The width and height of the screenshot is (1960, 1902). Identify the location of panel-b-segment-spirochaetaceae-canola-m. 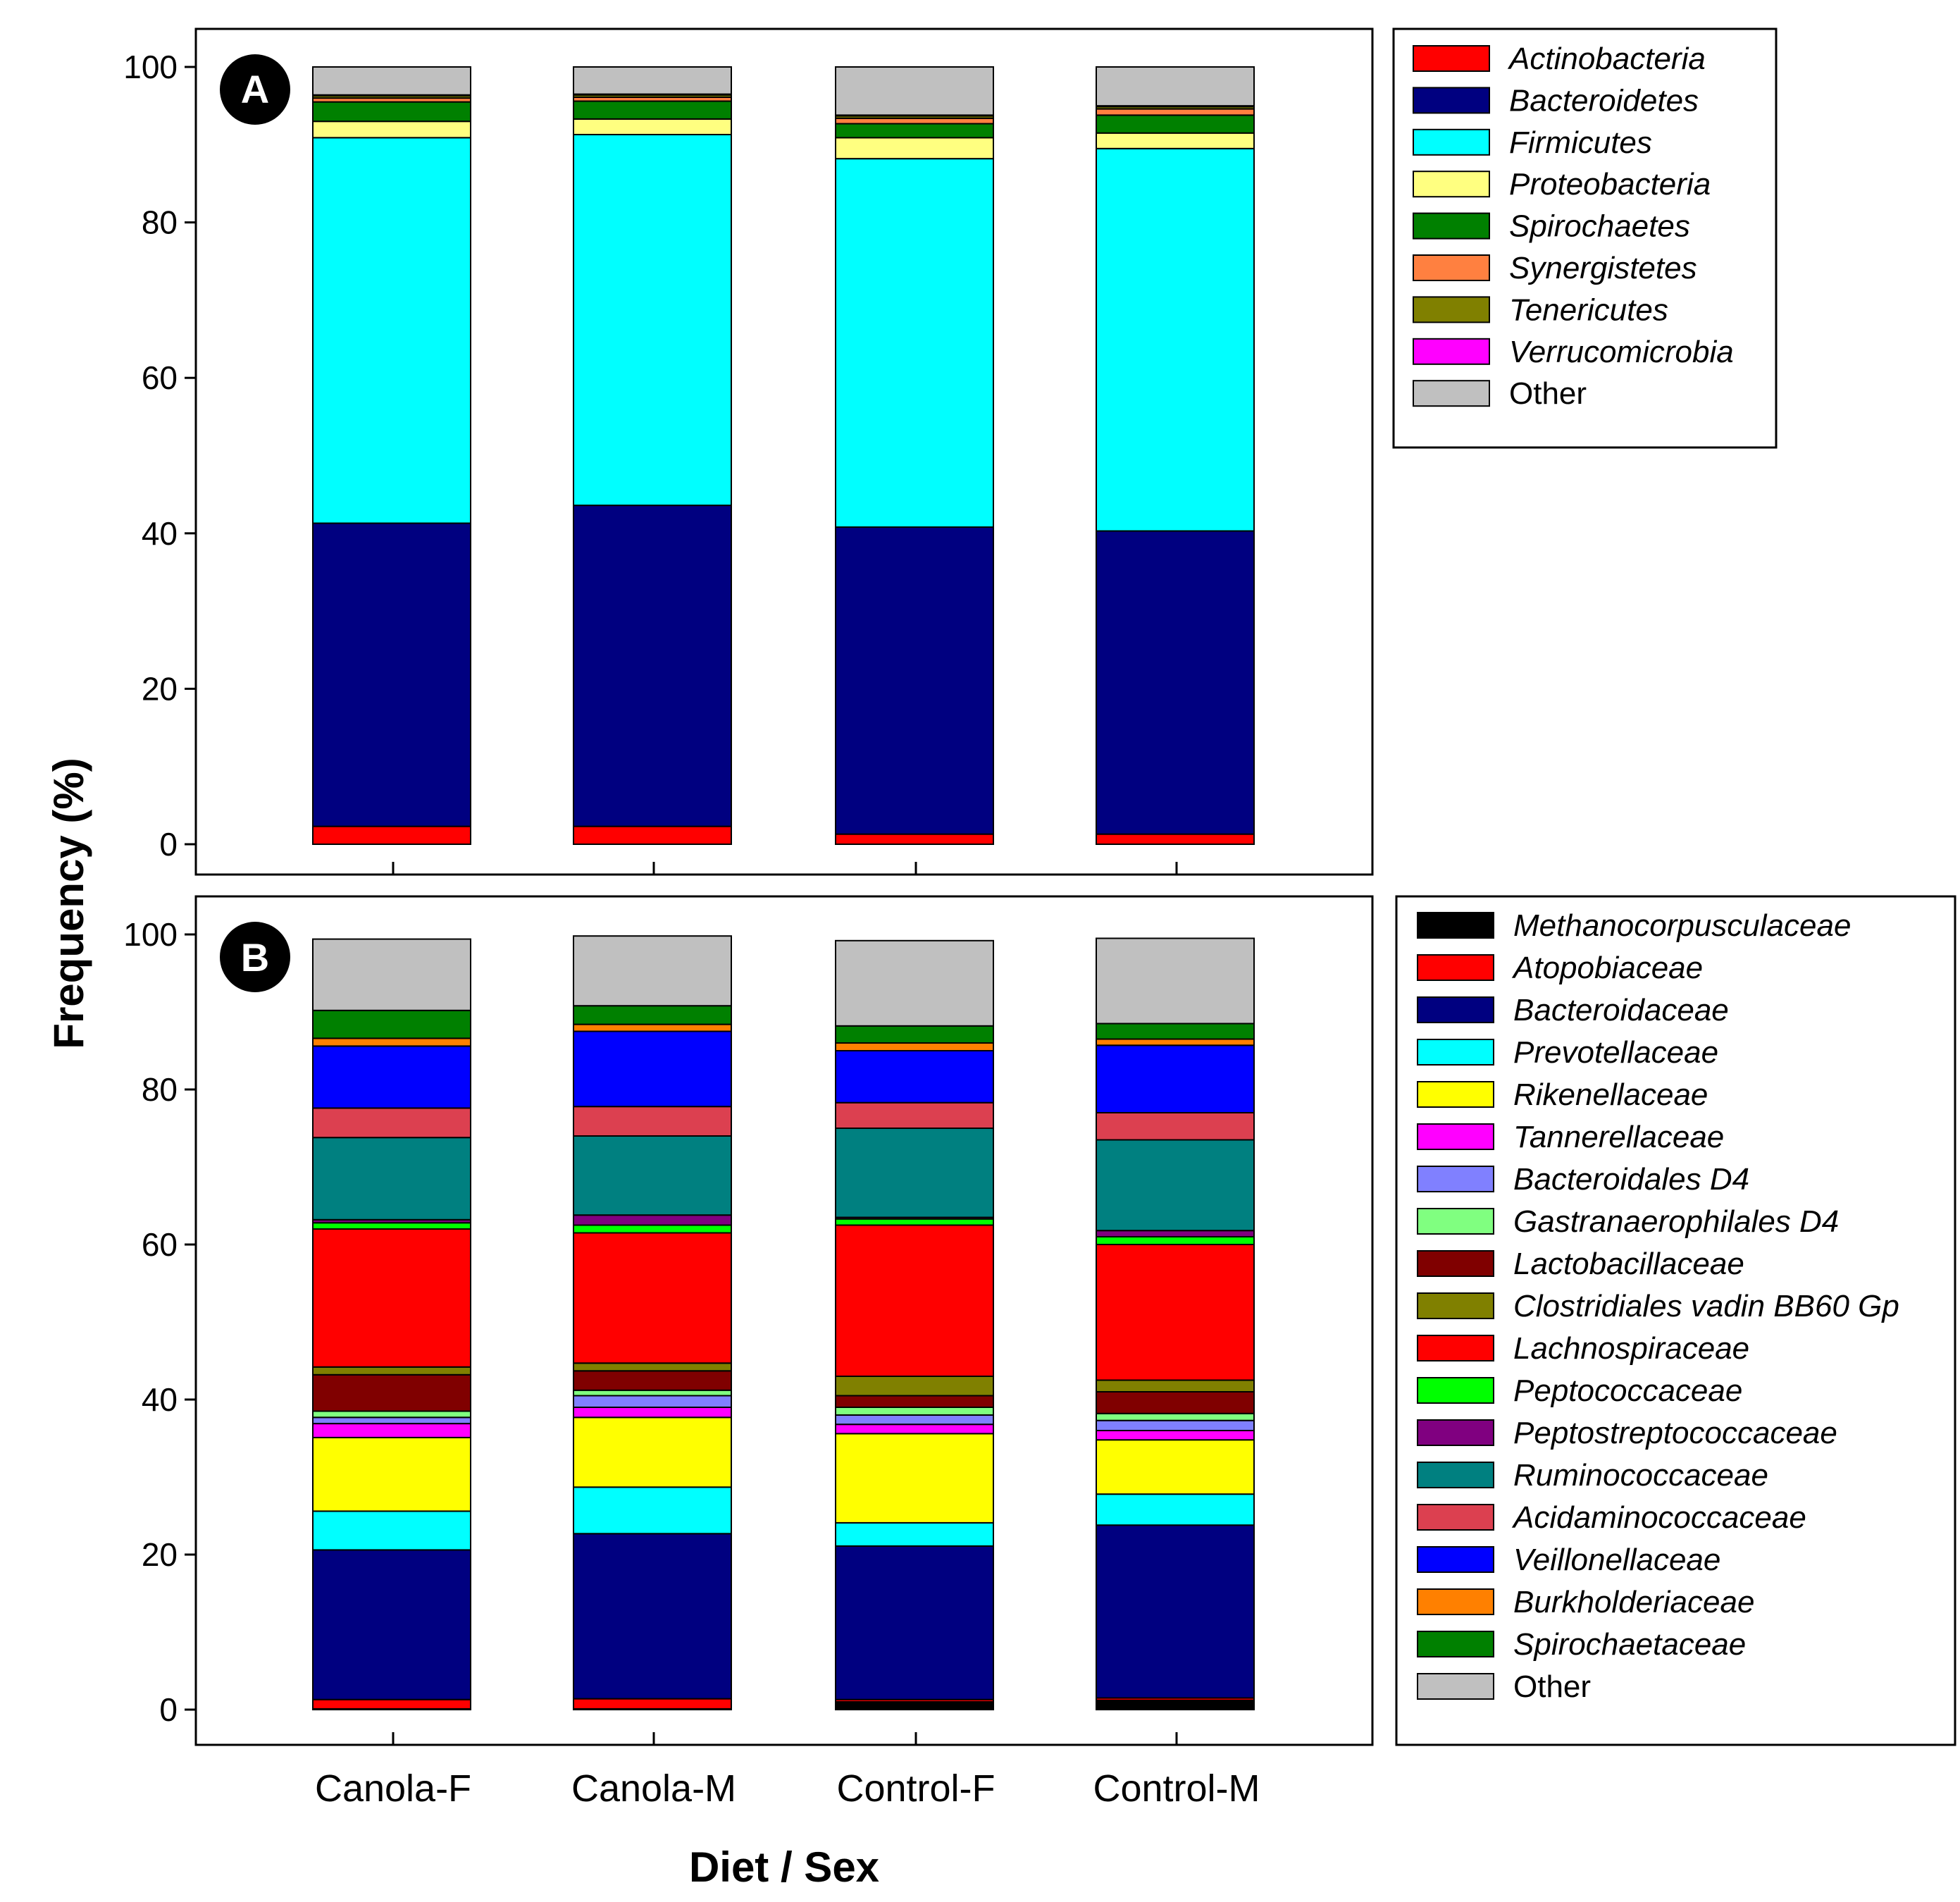
(653, 1015).